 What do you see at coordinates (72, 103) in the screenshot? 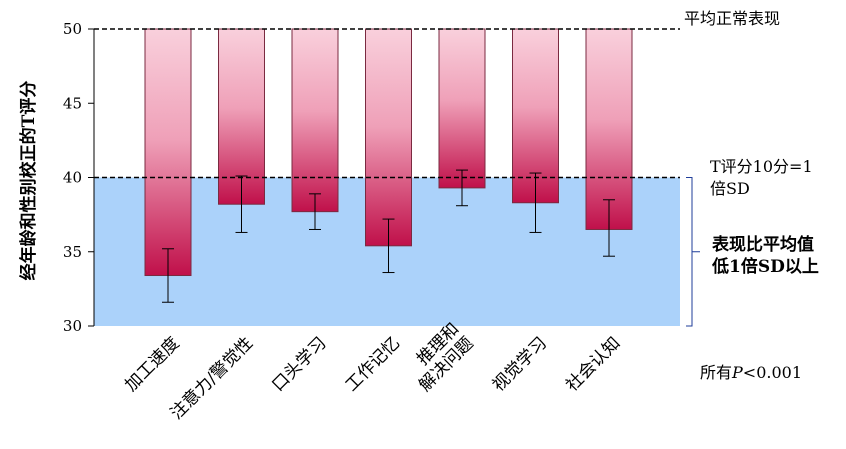
I see `y-tick-label: 45` at bounding box center [72, 103].